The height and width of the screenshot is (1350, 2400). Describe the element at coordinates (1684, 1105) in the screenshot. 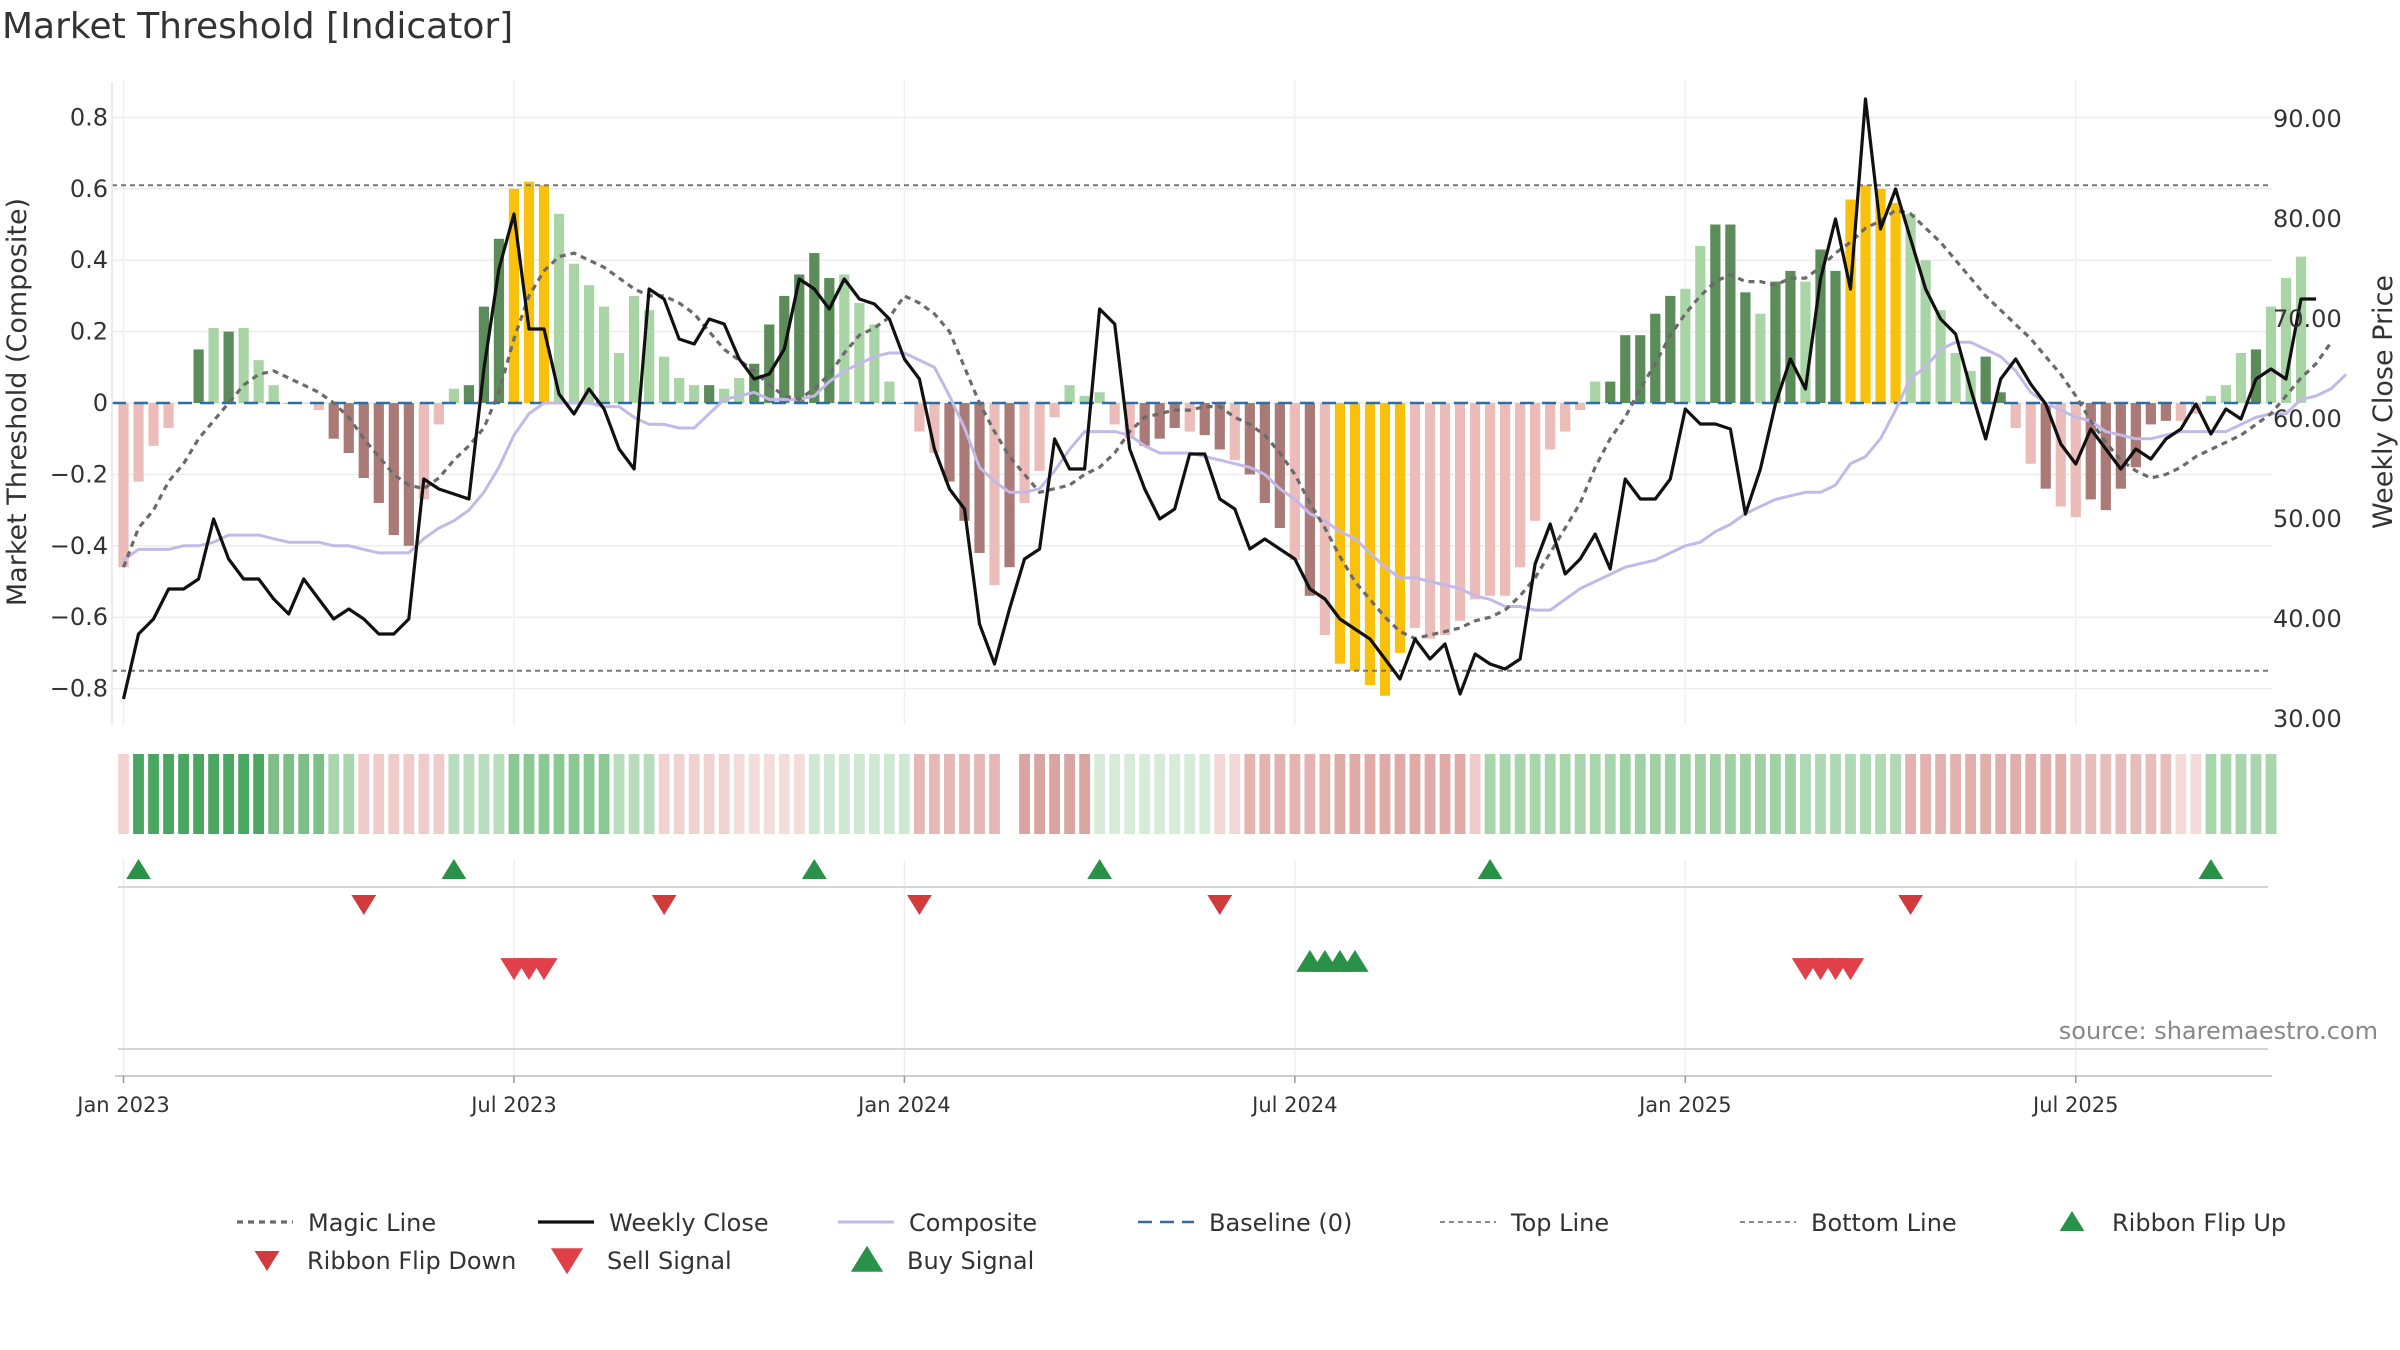

I see `x-tick-label: Jan 2025` at that location.